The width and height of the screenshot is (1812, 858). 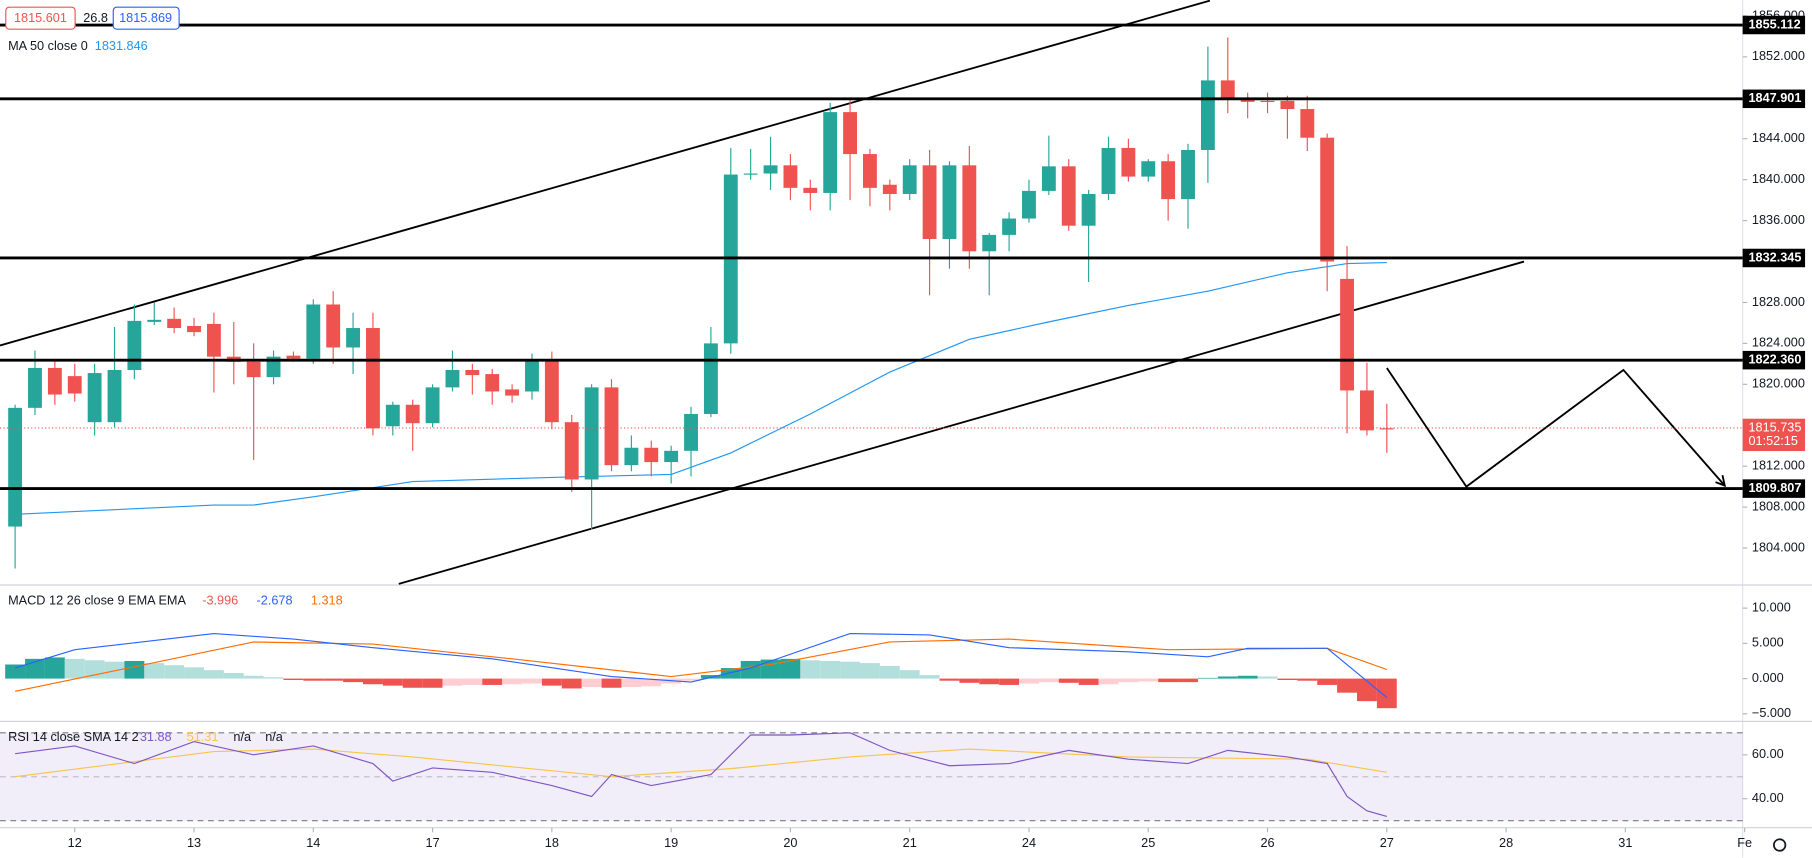 I want to click on macd-line, so click(x=701, y=665).